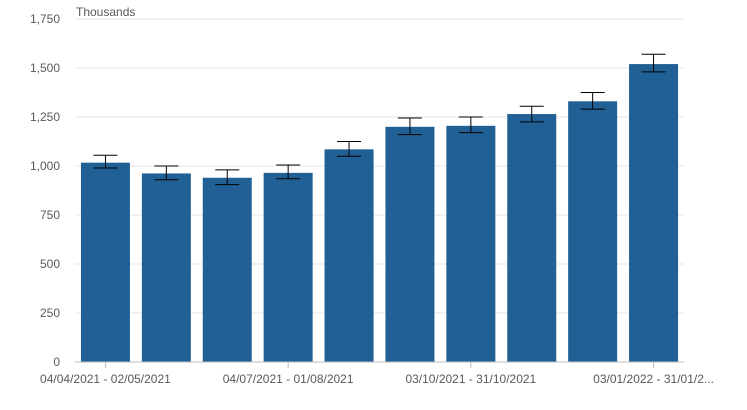  What do you see at coordinates (45, 68) in the screenshot?
I see `y-tick-label: 1,500` at bounding box center [45, 68].